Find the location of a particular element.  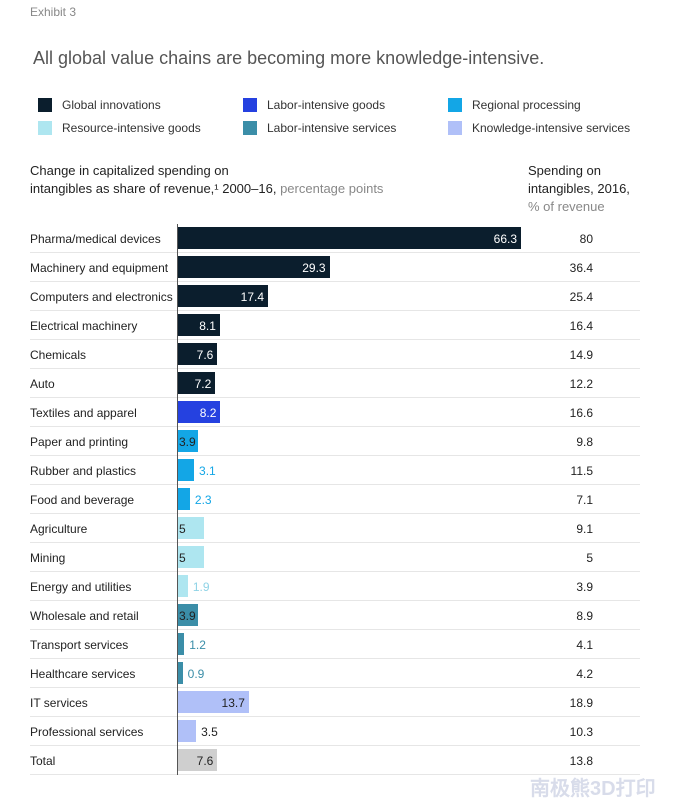

right-header-line2: intangibles, 2016, is located at coordinates (579, 188).